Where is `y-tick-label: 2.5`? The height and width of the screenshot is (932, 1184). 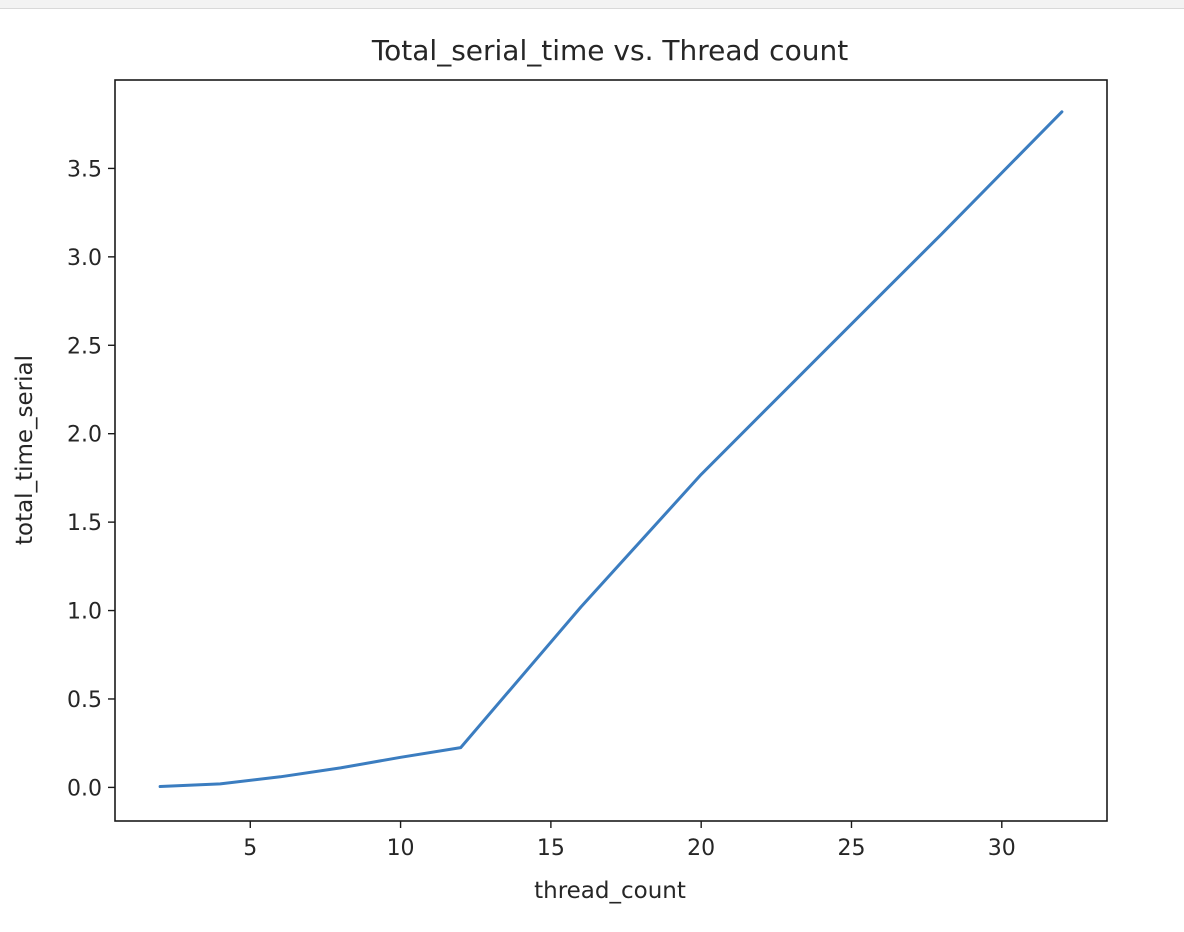
y-tick-label: 2.5 is located at coordinates (84, 346).